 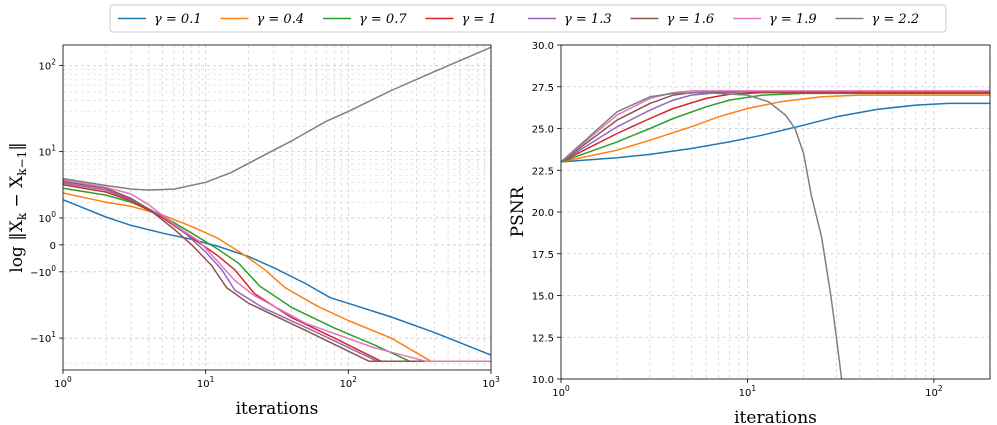 I want to click on legend-label: γ = 1.9, so click(x=793, y=19).